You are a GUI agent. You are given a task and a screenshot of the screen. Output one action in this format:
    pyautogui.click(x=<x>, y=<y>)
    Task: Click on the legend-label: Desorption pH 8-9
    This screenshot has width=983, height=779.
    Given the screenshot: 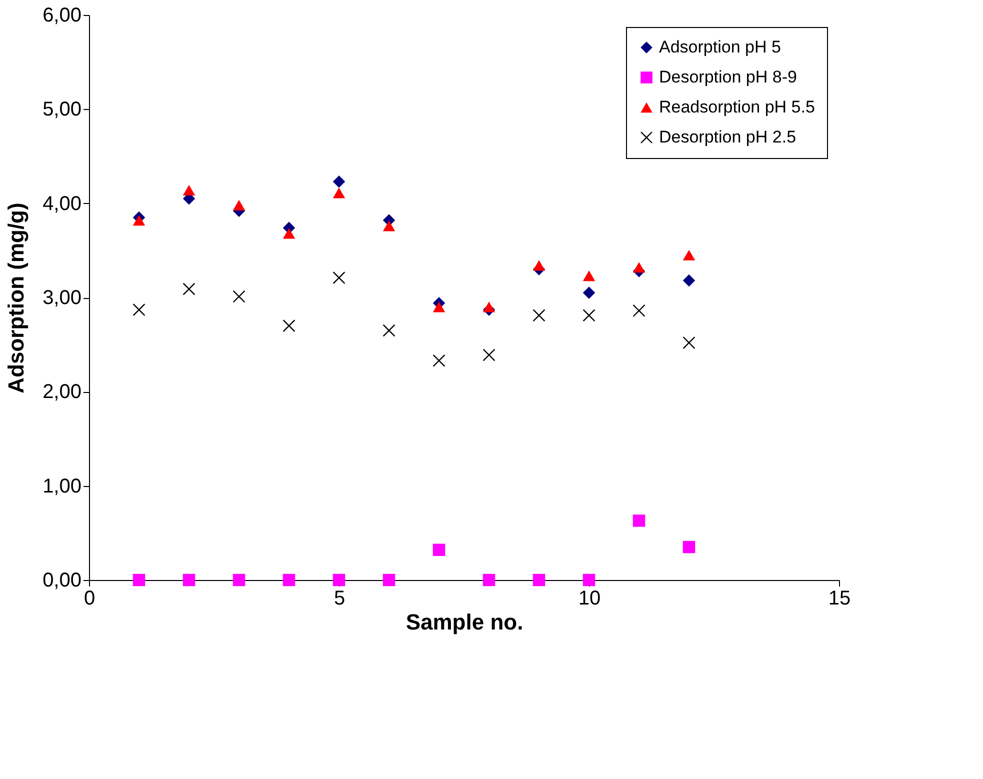 What is the action you would take?
    pyautogui.click(x=728, y=77)
    